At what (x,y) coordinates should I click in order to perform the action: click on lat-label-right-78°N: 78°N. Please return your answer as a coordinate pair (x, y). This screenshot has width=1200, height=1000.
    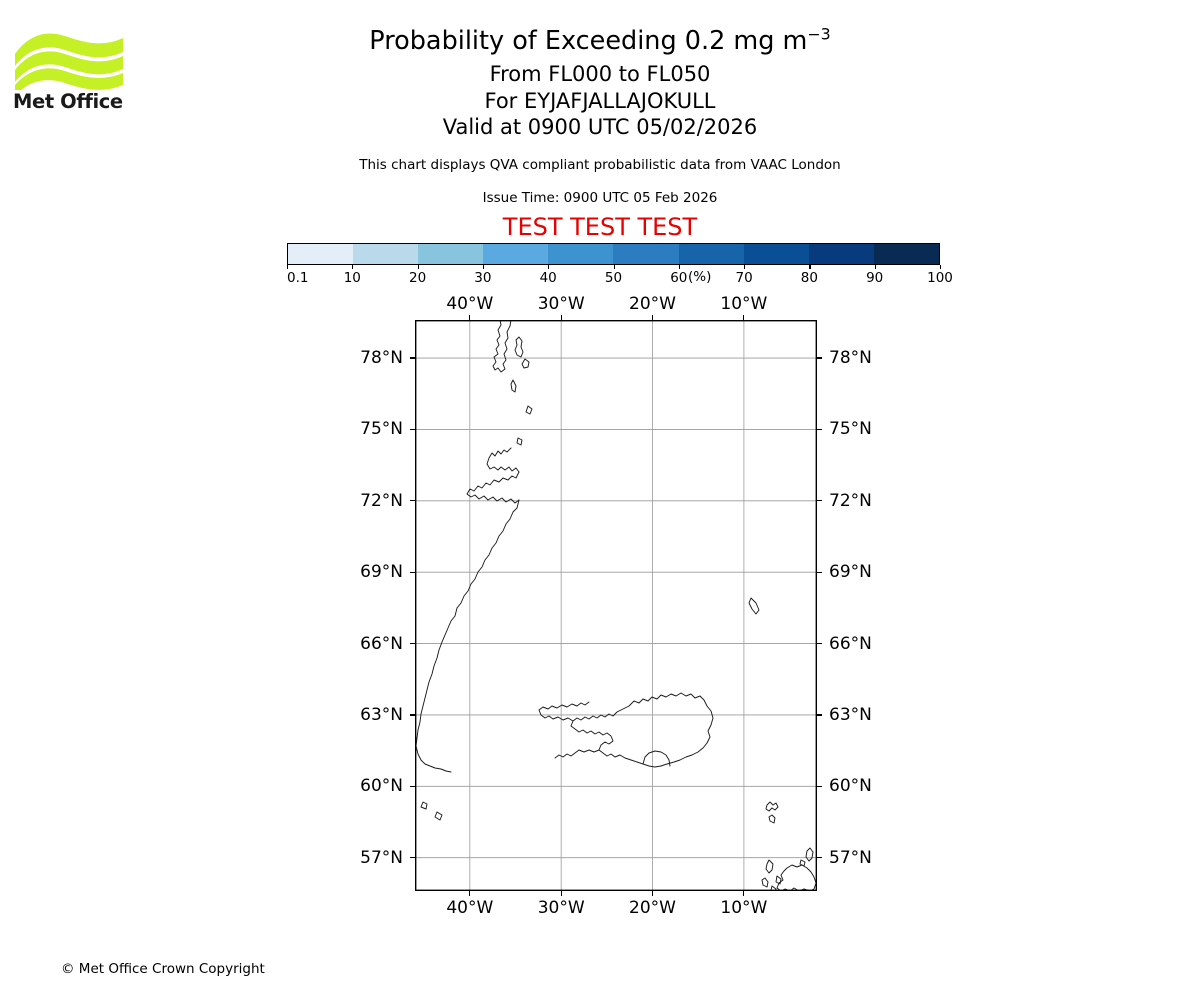
    Looking at the image, I should click on (850, 358).